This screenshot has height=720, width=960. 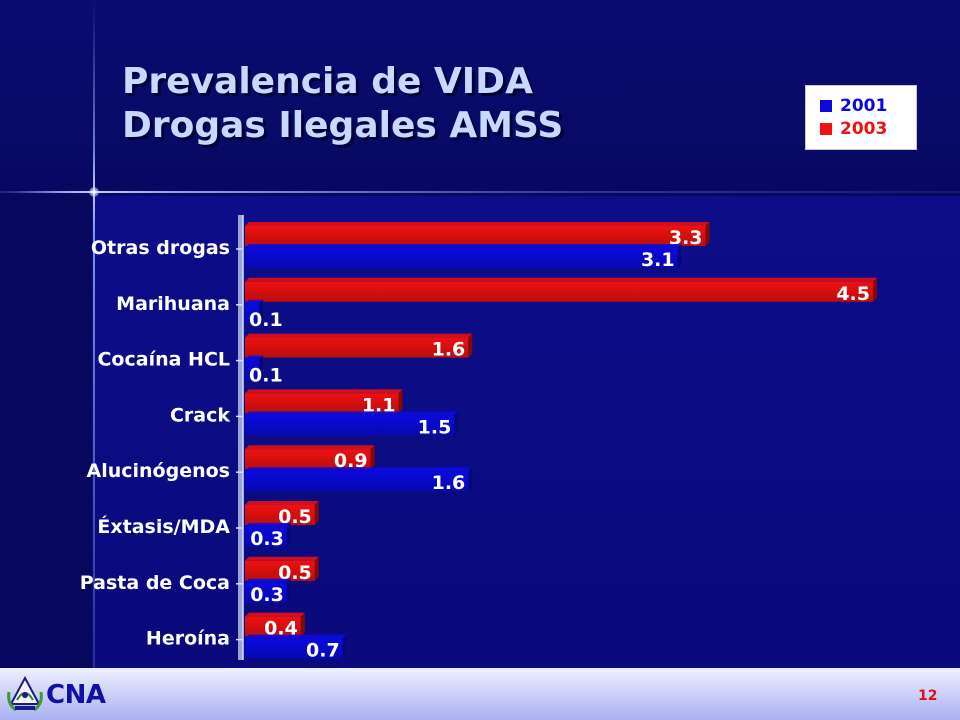 What do you see at coordinates (861, 117) in the screenshot?
I see `chart-legend: 2001 2003` at bounding box center [861, 117].